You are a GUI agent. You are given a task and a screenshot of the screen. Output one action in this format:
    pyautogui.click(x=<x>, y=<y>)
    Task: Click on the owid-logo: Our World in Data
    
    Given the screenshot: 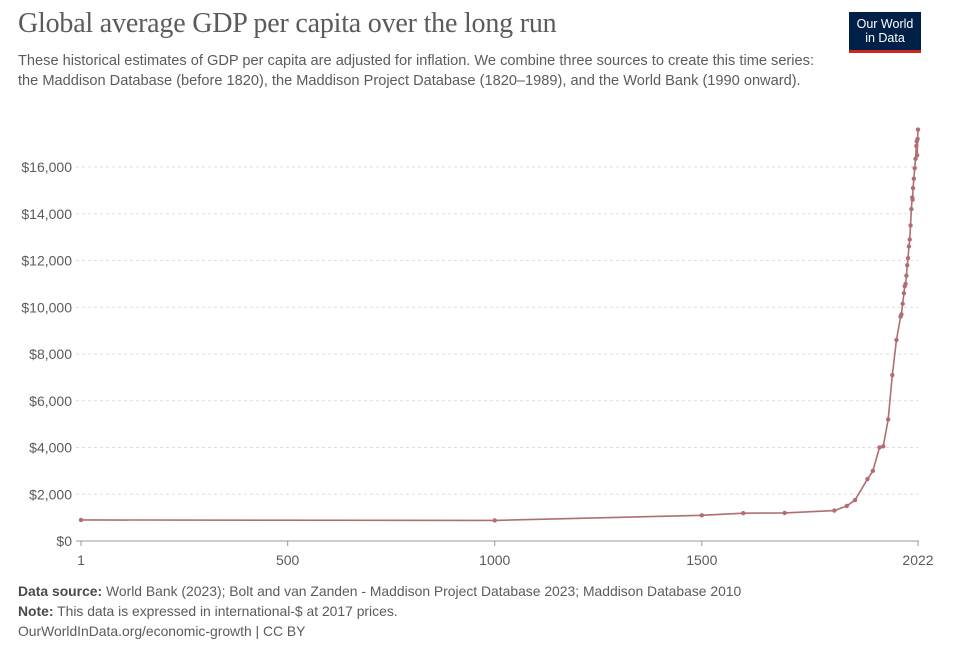 What is the action you would take?
    pyautogui.click(x=885, y=32)
    